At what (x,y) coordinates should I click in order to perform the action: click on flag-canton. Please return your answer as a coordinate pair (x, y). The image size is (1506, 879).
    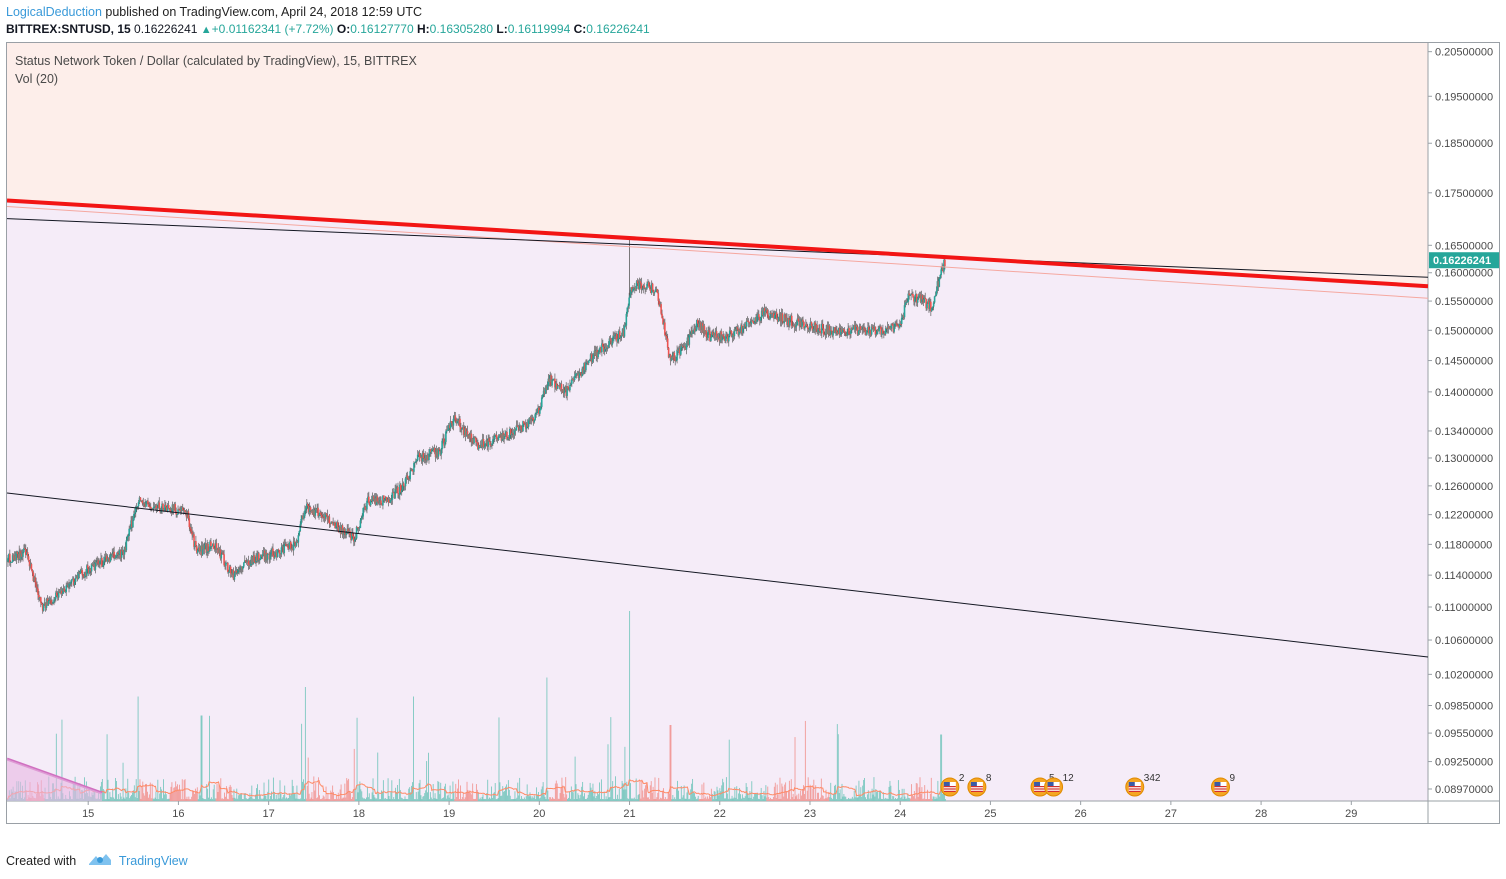
    Looking at the image, I should click on (973, 784).